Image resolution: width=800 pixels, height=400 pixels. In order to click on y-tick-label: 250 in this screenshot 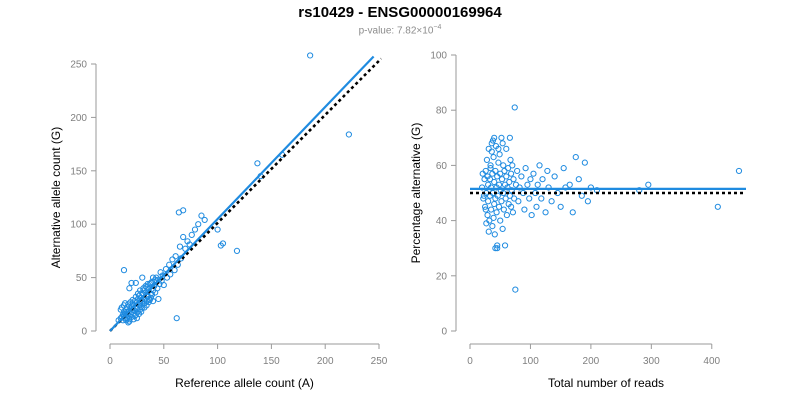, I will do `click(78, 65)`.